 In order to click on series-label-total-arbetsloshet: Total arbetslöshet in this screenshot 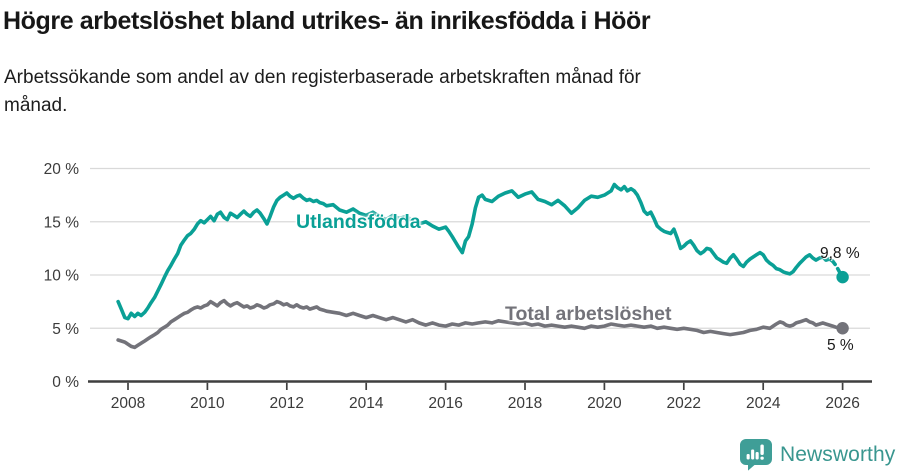, I will do `click(588, 314)`.